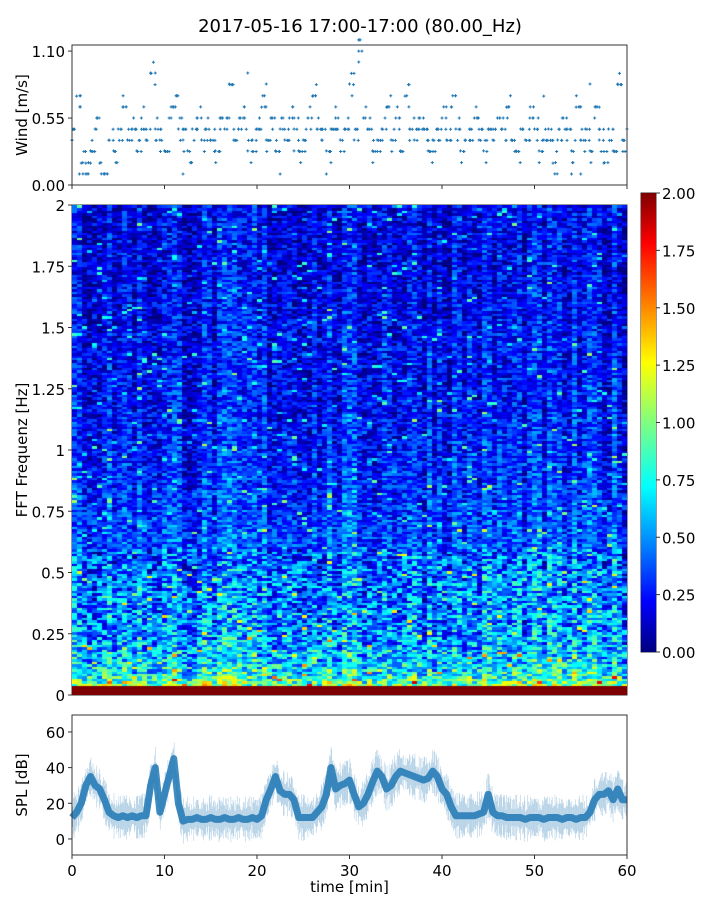 The width and height of the screenshot is (720, 900). I want to click on colorbar-gradient, so click(648, 422).